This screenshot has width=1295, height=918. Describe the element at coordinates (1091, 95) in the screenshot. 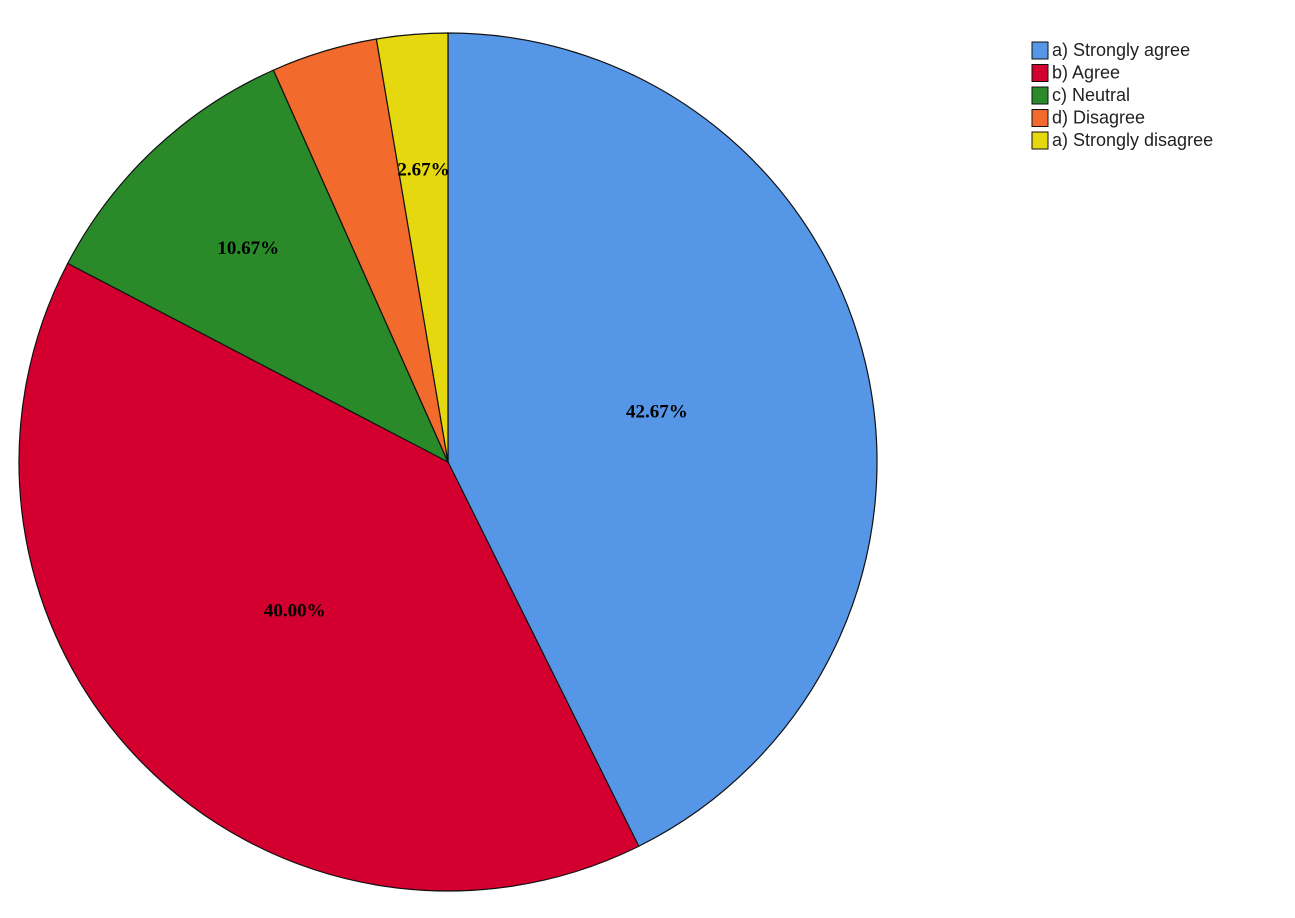

I see `legend-label: c) Neutral` at that location.